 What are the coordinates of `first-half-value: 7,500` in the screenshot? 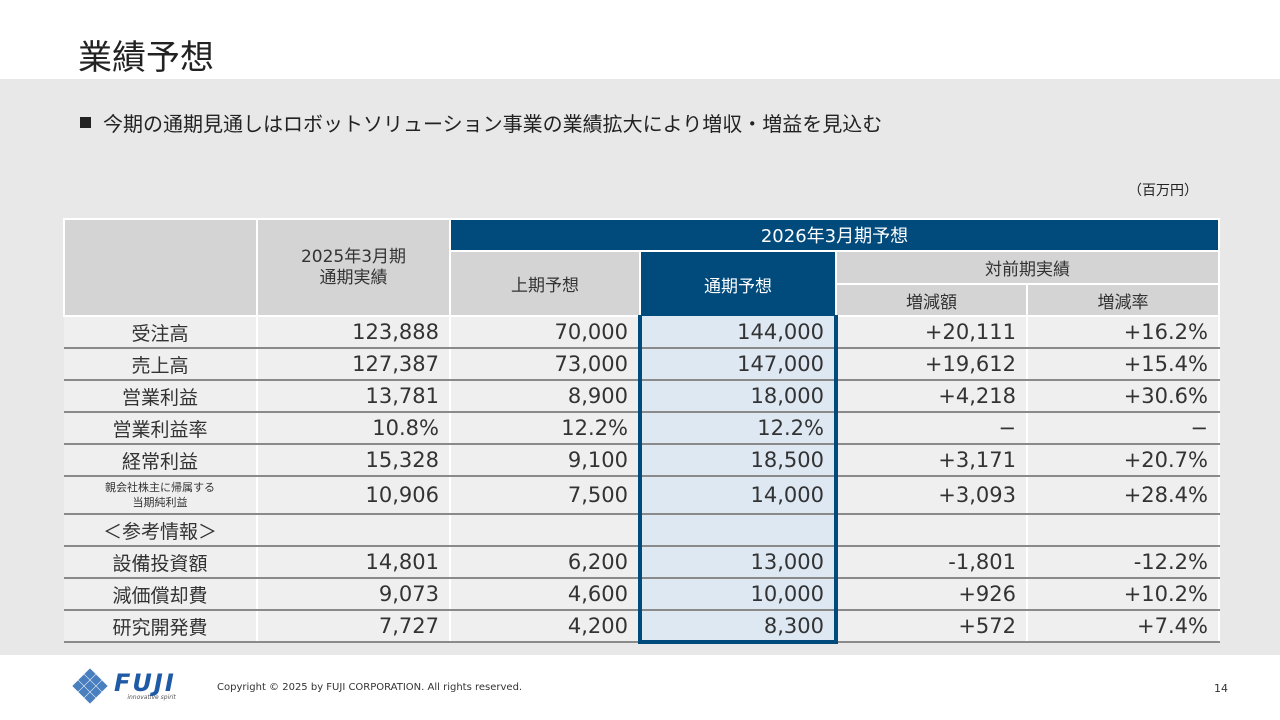 It's located at (545, 495).